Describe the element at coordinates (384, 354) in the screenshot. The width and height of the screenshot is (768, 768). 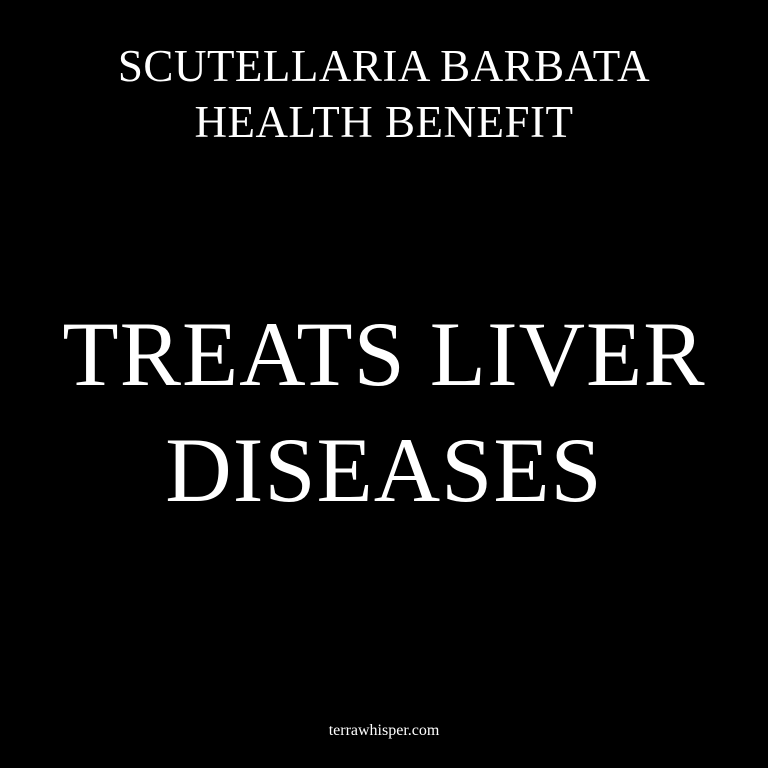
I see `headline-line-1: TREATS LIVER` at that location.